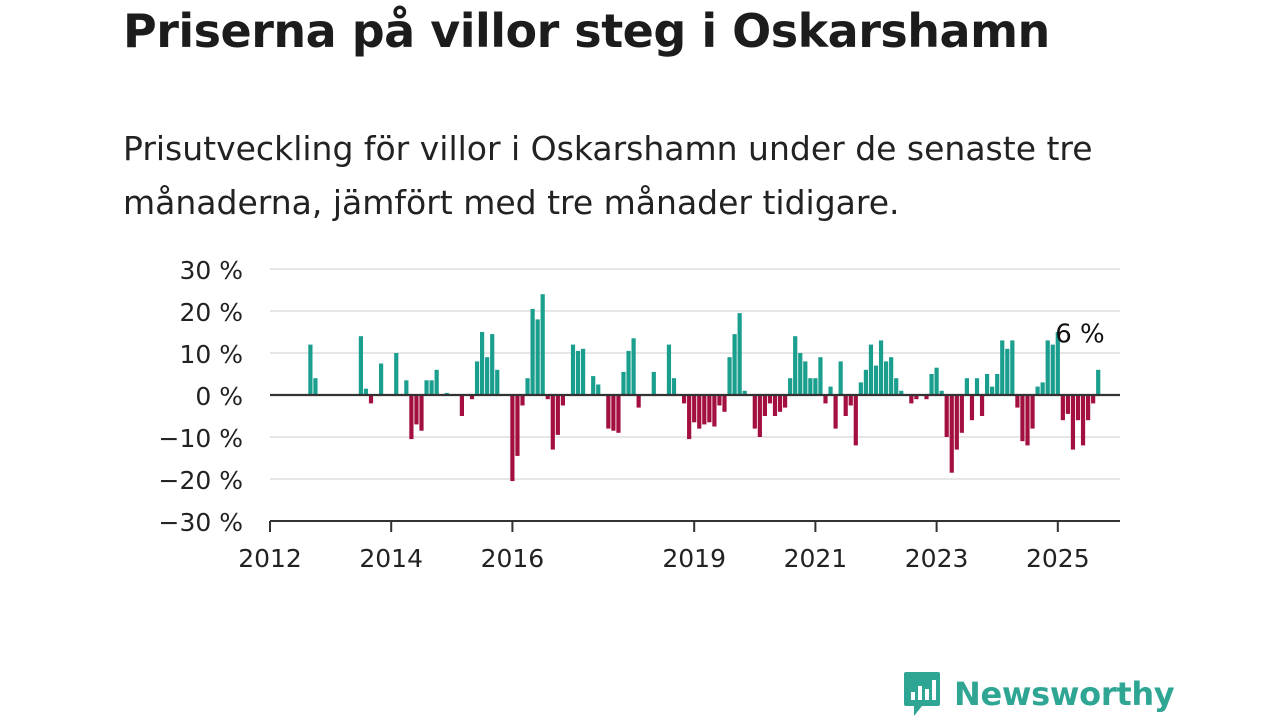  What do you see at coordinates (694, 558) in the screenshot?
I see `x-tick-label: 2019` at bounding box center [694, 558].